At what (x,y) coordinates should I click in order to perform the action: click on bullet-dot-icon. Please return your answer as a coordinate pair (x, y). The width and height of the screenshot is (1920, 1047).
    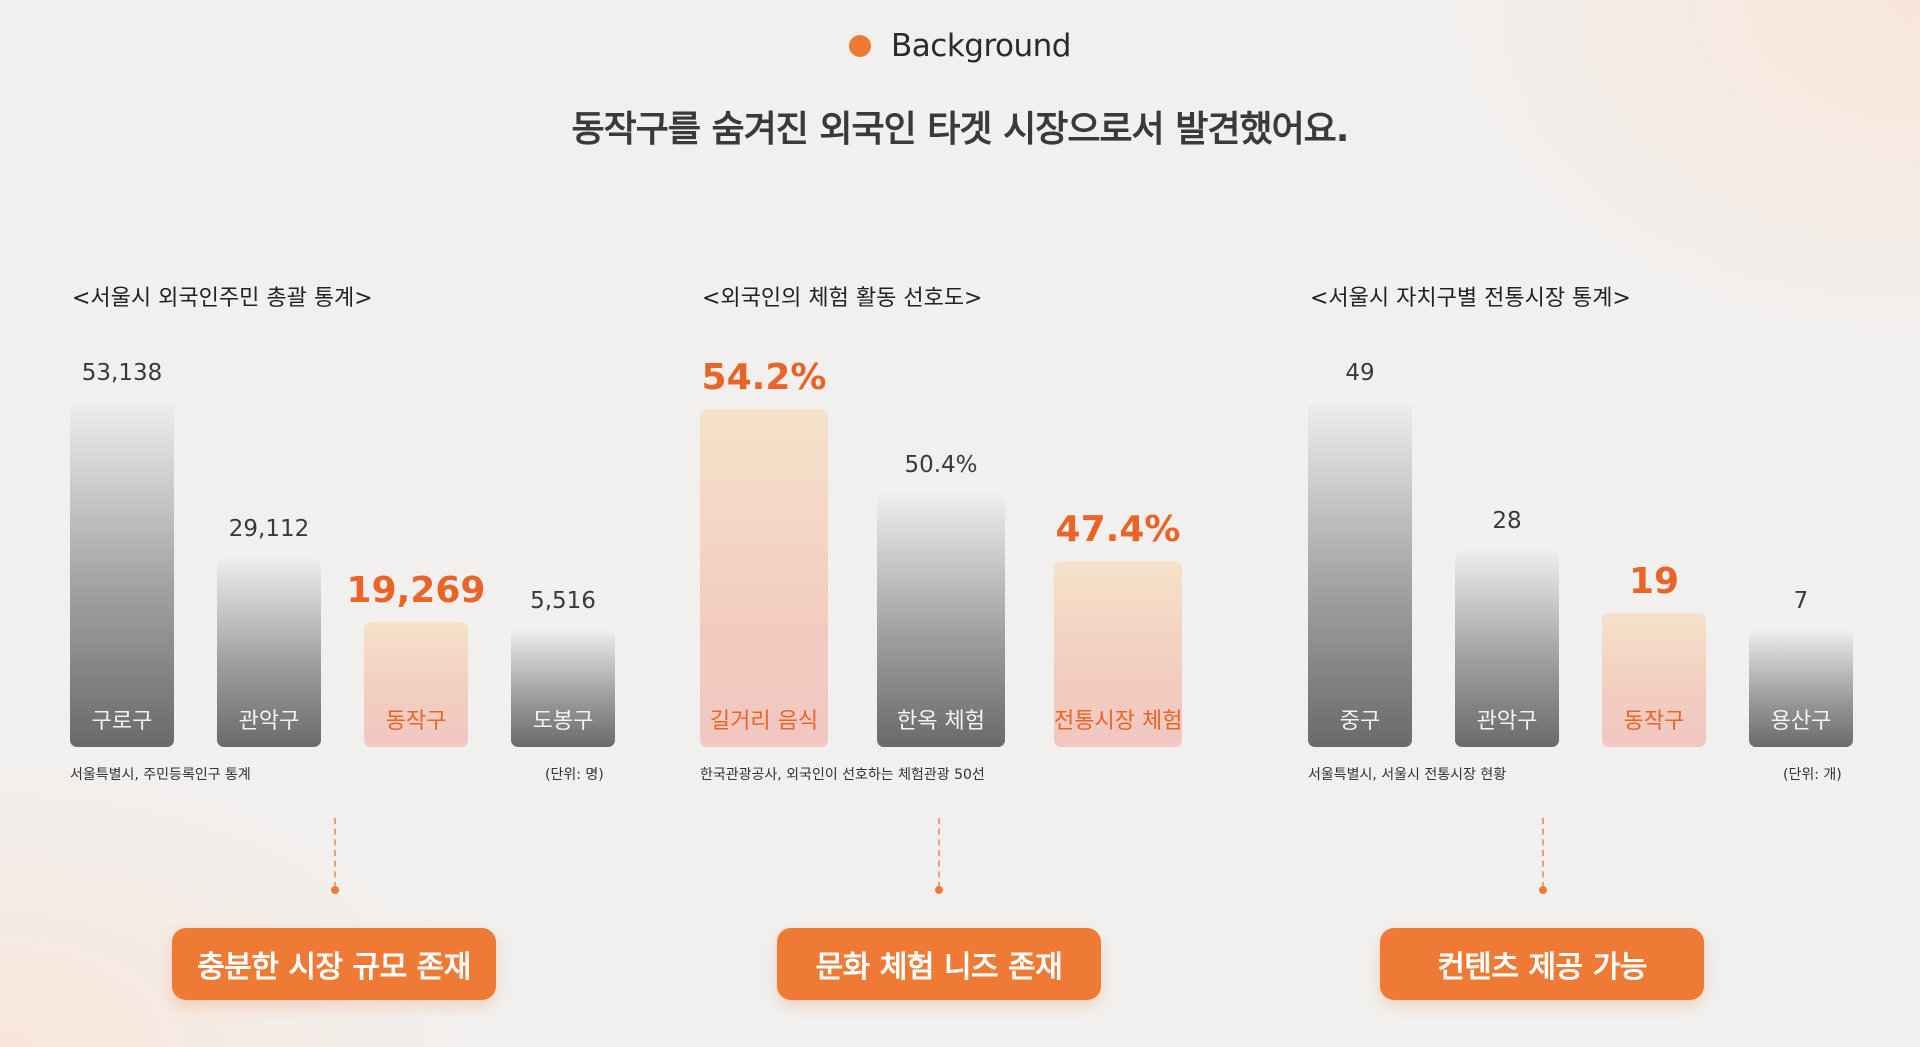
    Looking at the image, I should click on (860, 46).